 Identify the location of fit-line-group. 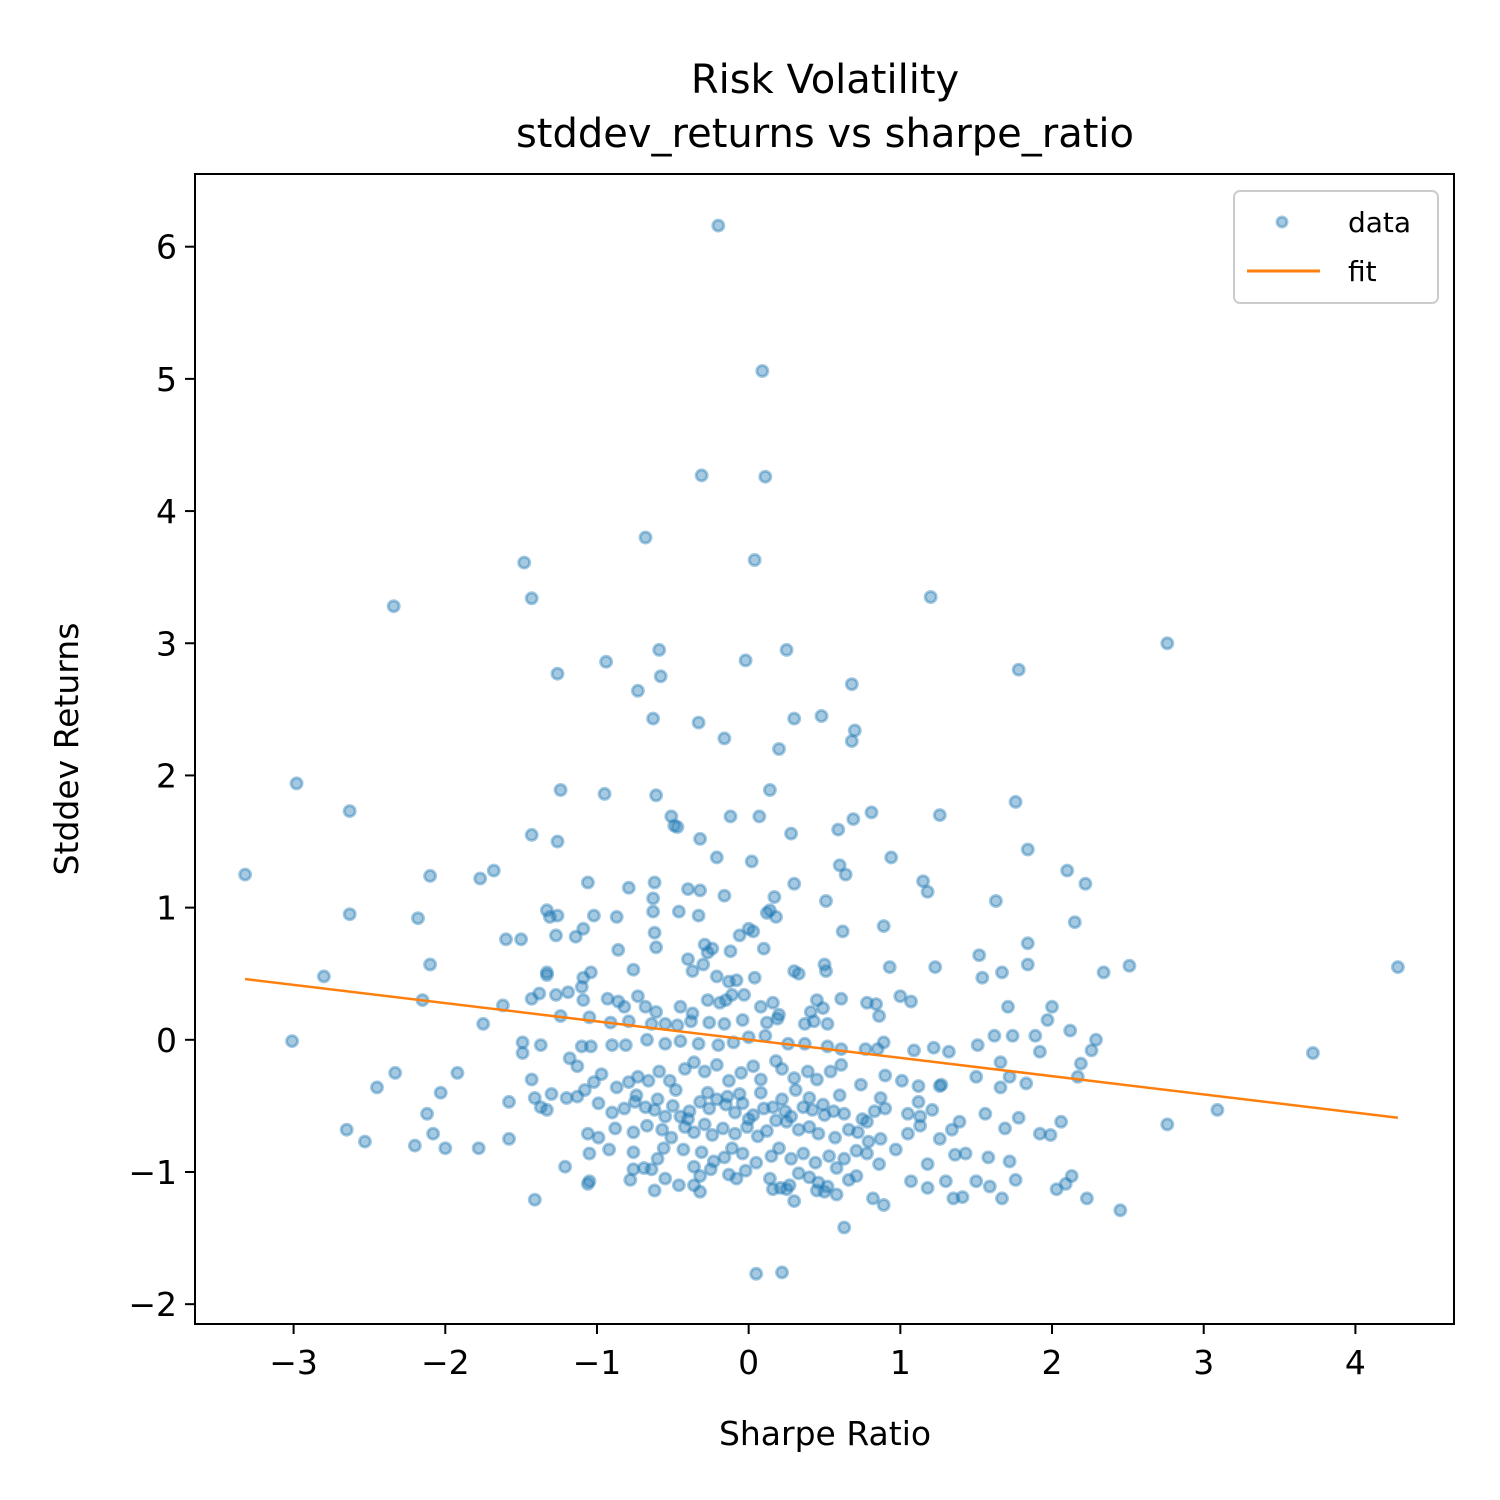
(821, 1048).